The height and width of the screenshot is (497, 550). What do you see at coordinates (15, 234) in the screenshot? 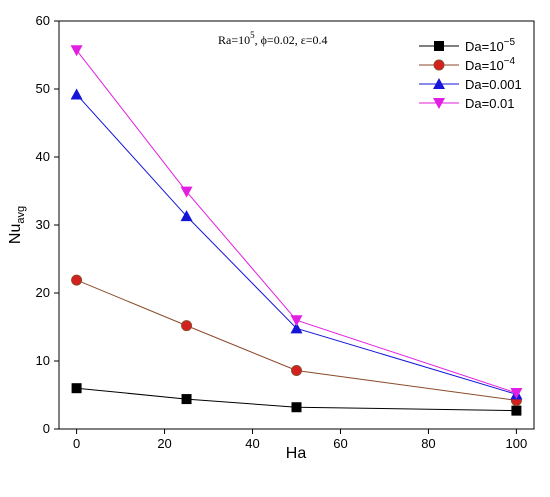
I see `y-axis-label-main: Nu` at bounding box center [15, 234].